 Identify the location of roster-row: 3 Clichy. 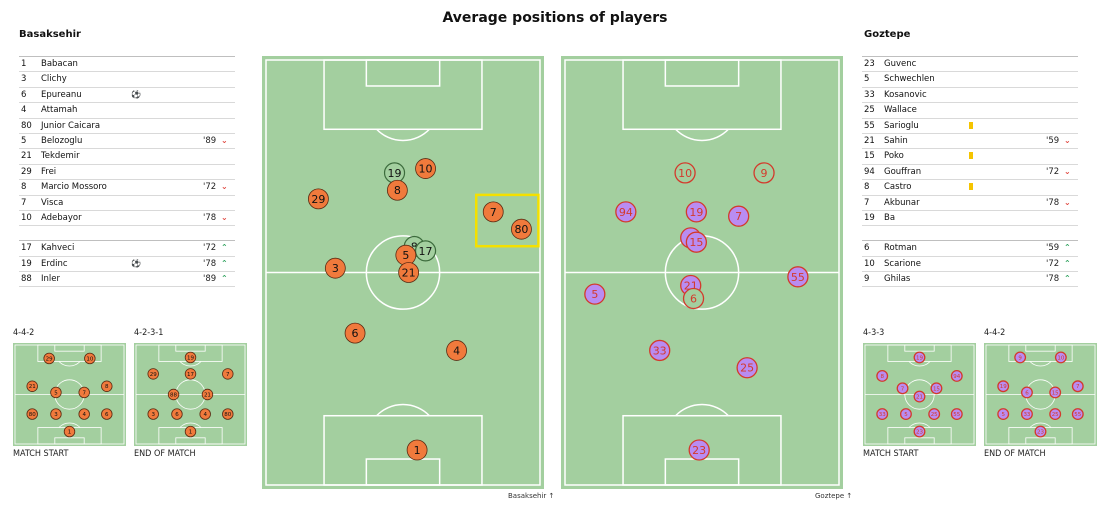
(127, 80).